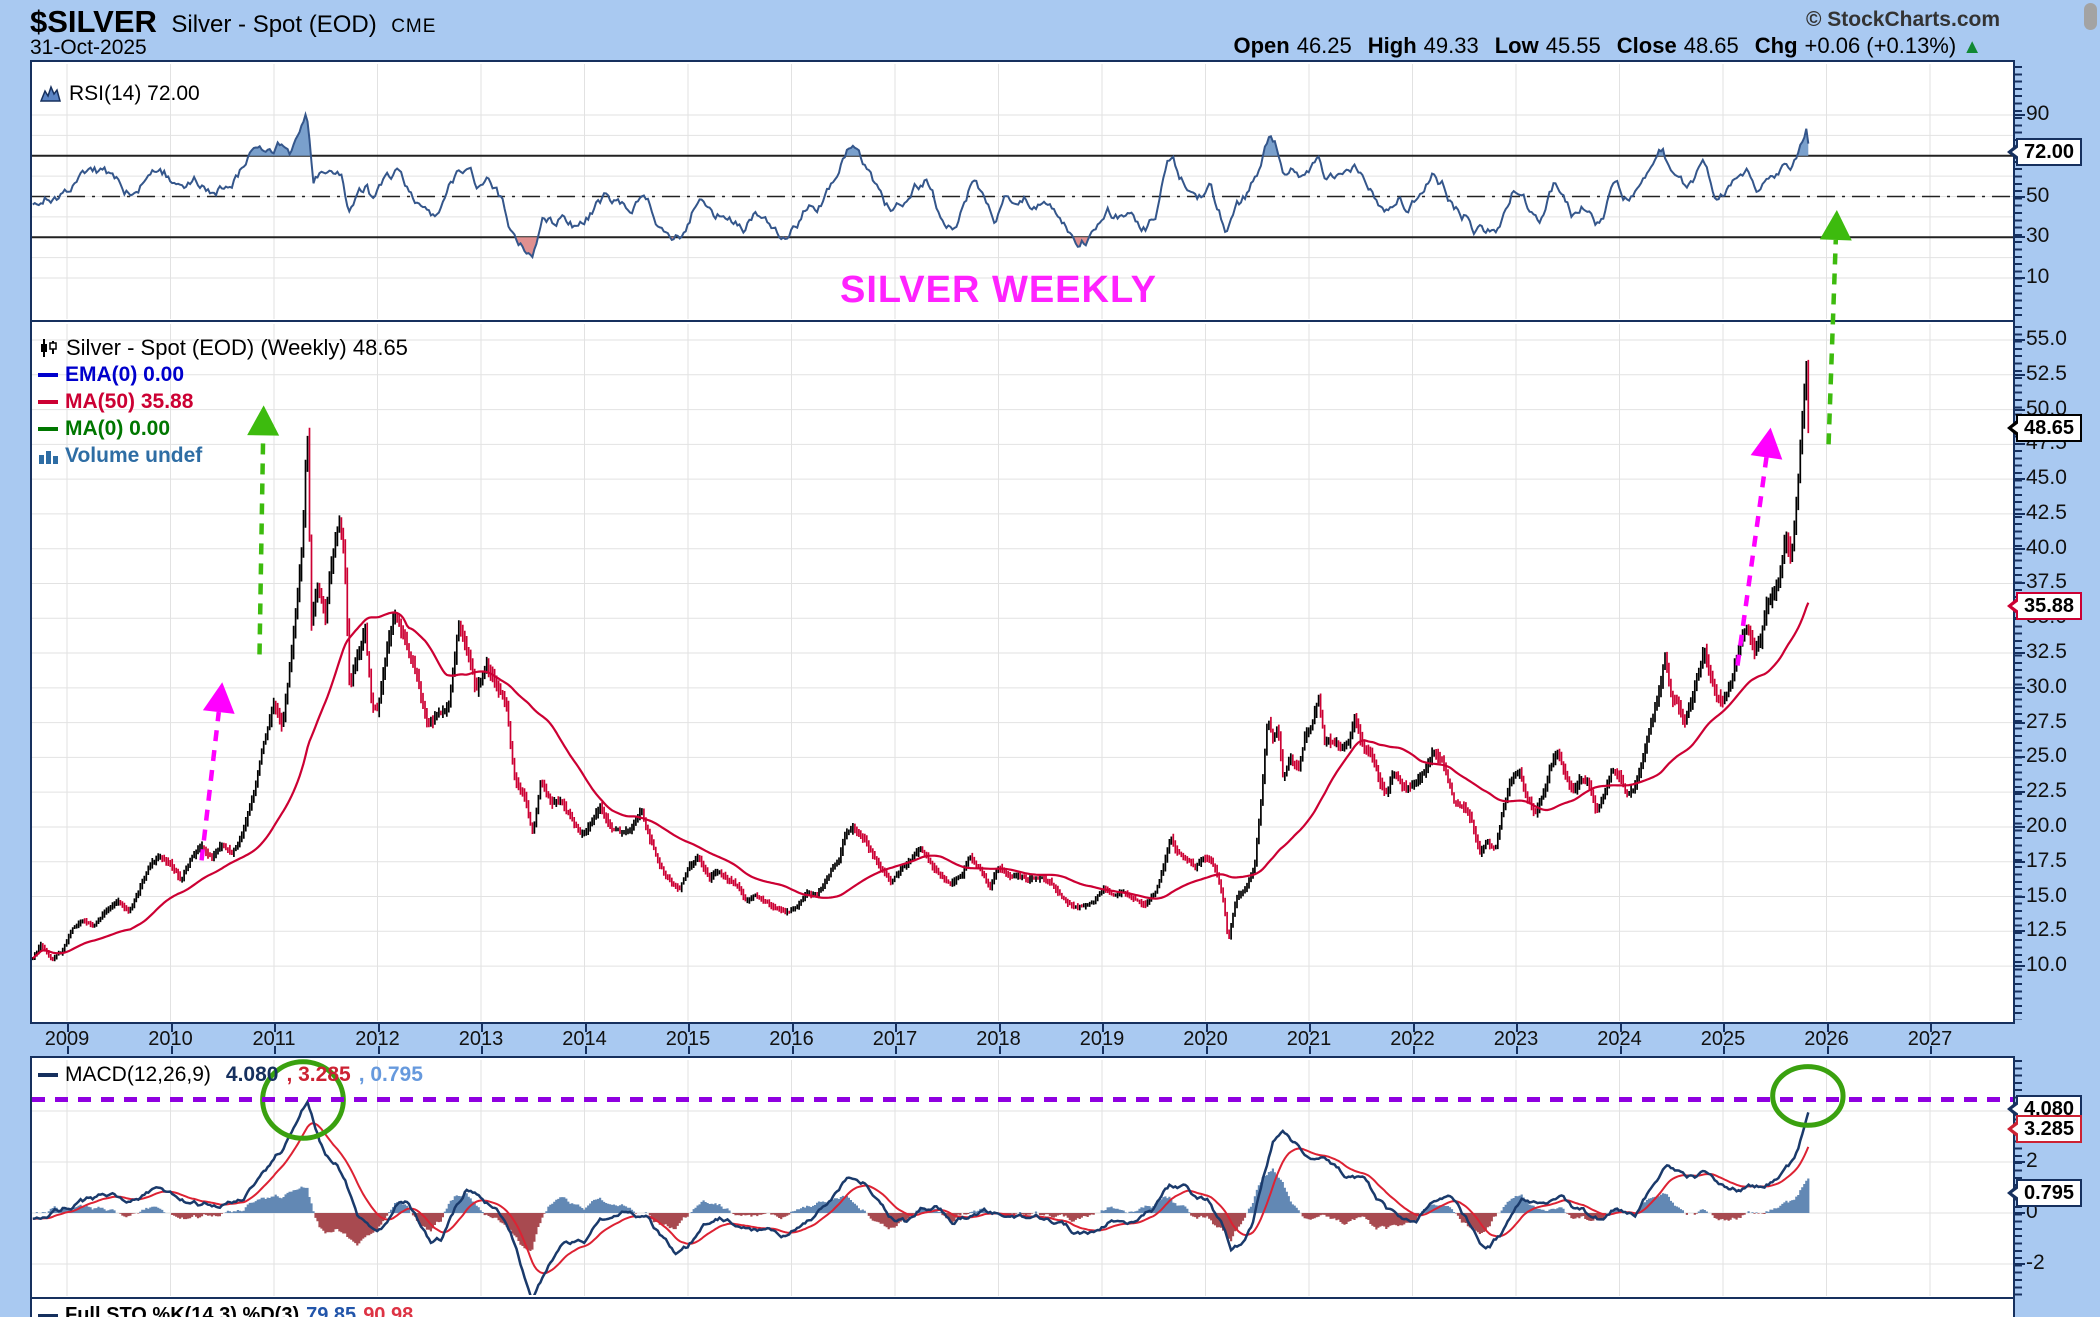 The image size is (2100, 1317). What do you see at coordinates (118, 428) in the screenshot?
I see `legend-label: MA(0) 0.00` at bounding box center [118, 428].